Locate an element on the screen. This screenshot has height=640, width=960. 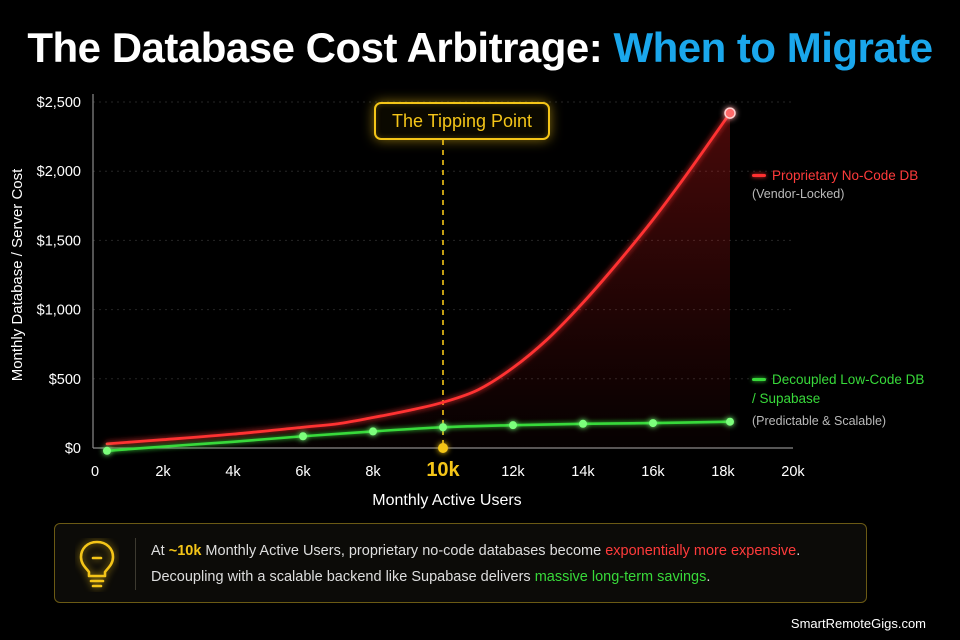
info-l2-c: . is located at coordinates (708, 577).